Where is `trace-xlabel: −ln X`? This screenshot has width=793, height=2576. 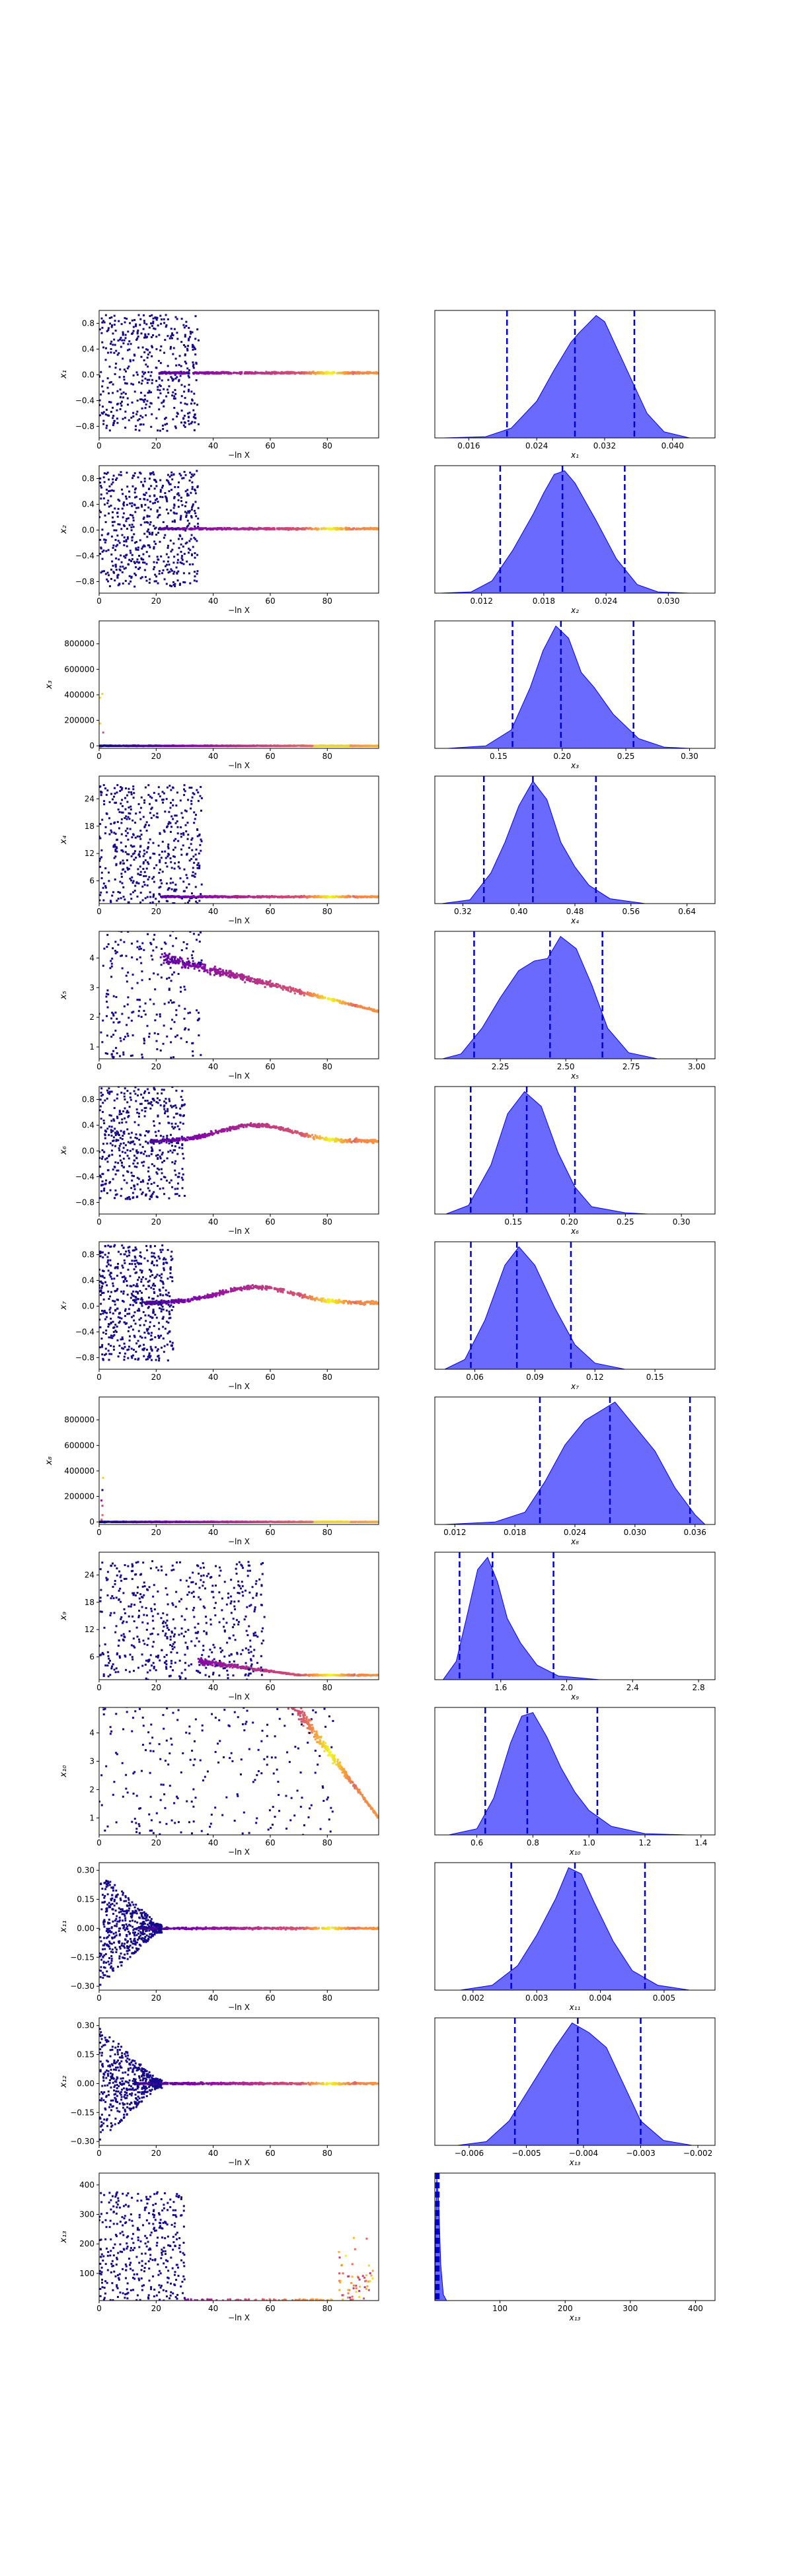 trace-xlabel: −ln X is located at coordinates (239, 455).